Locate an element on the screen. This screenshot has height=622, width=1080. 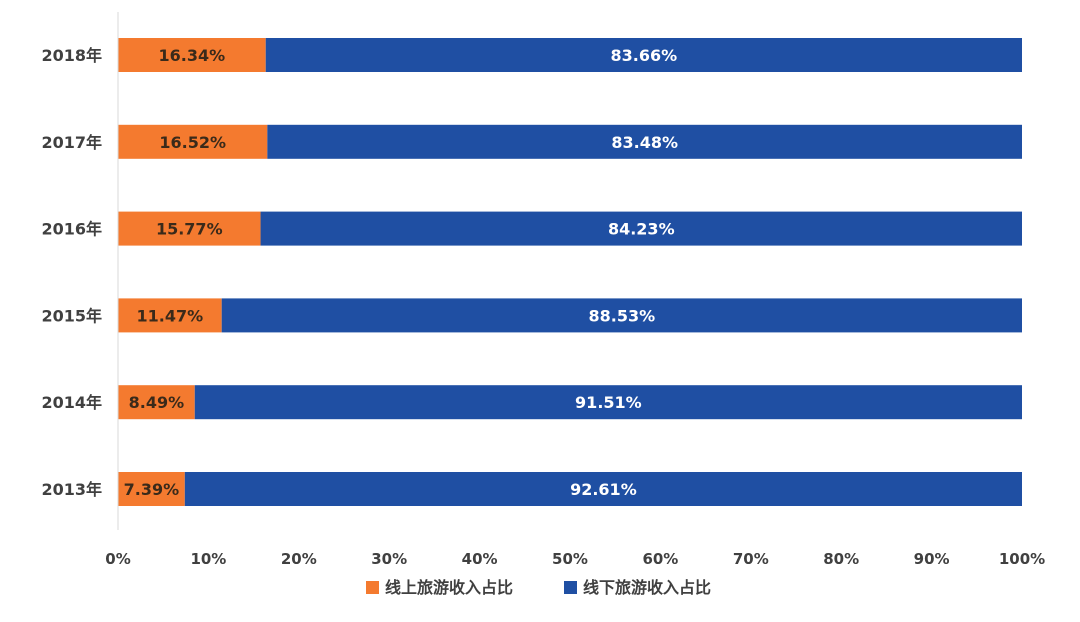
x-tick-label: 90% is located at coordinates (932, 559).